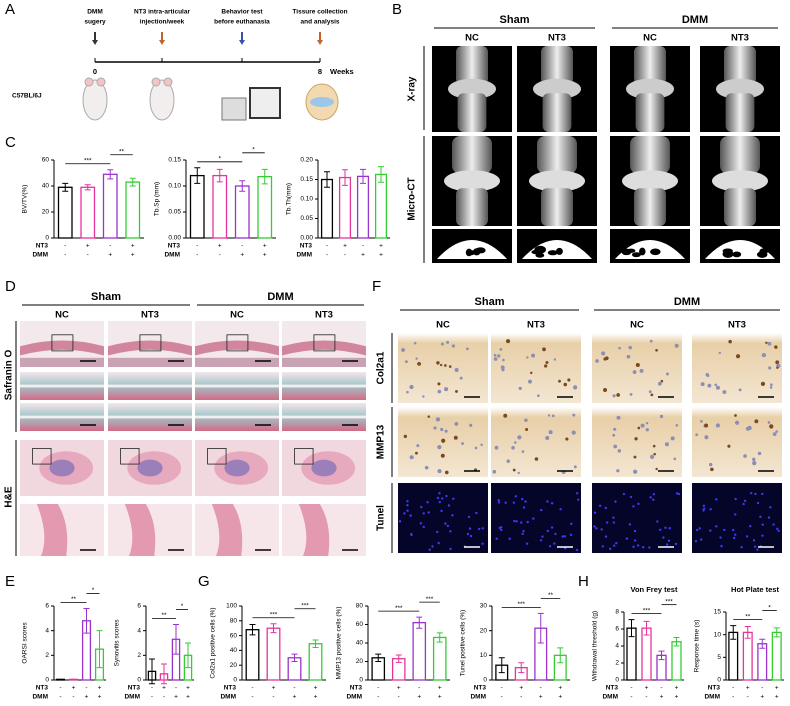  Describe the element at coordinates (481, 250) in the screenshot. I see `bone-pore` at that location.